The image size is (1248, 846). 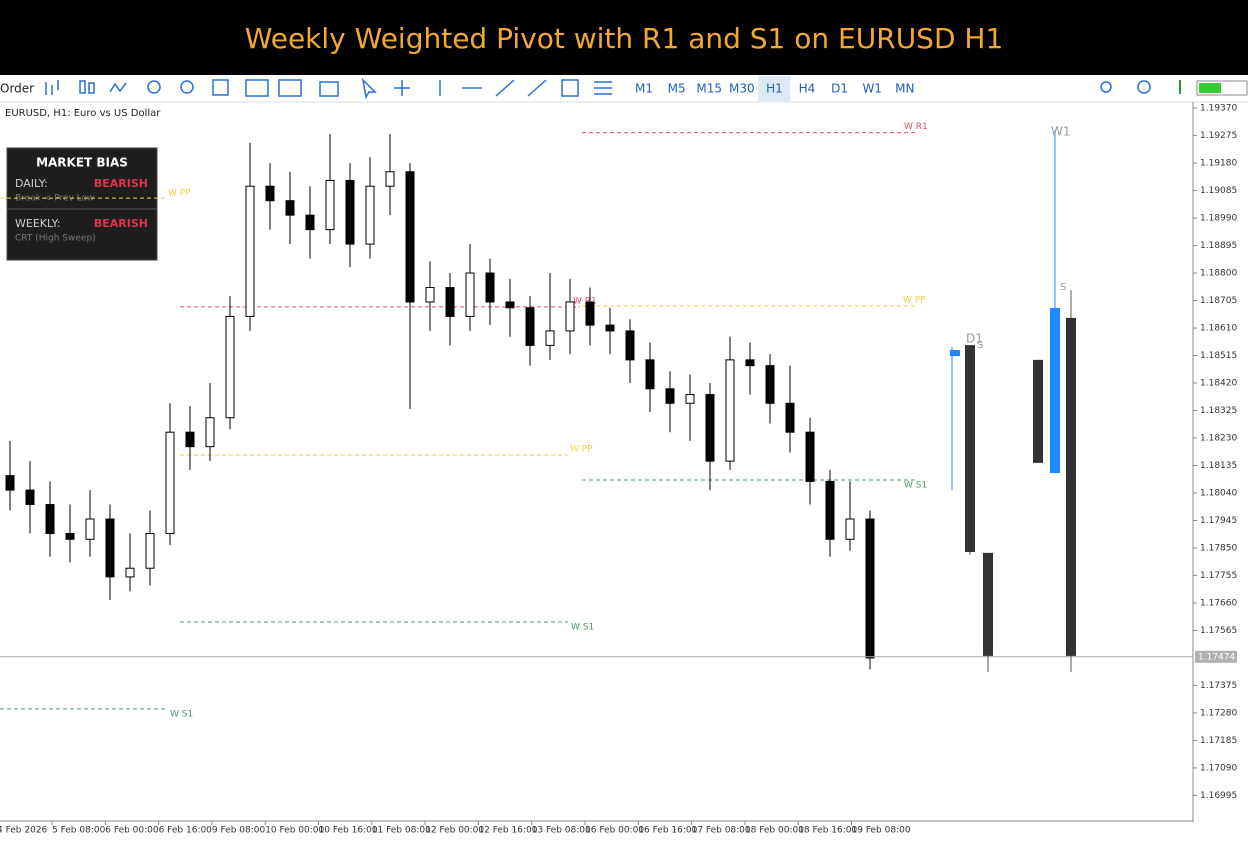 What do you see at coordinates (294, 831) in the screenshot?
I see `x-tick-label: 10 Feb 00:00` at bounding box center [294, 831].